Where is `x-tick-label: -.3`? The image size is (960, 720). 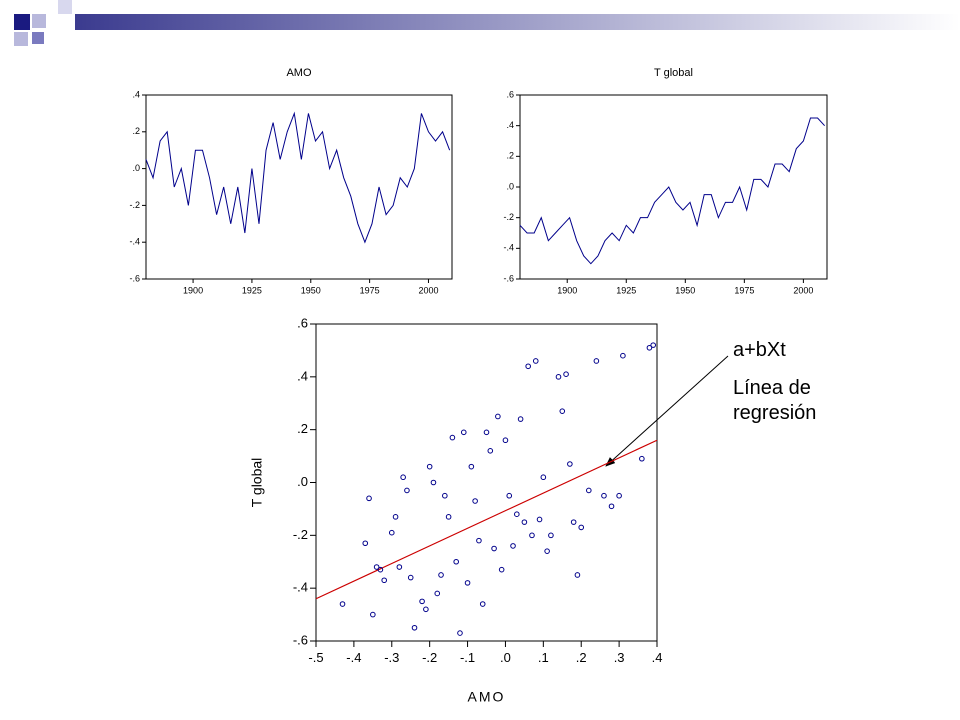 x-tick-label: -.3 is located at coordinates (391, 657).